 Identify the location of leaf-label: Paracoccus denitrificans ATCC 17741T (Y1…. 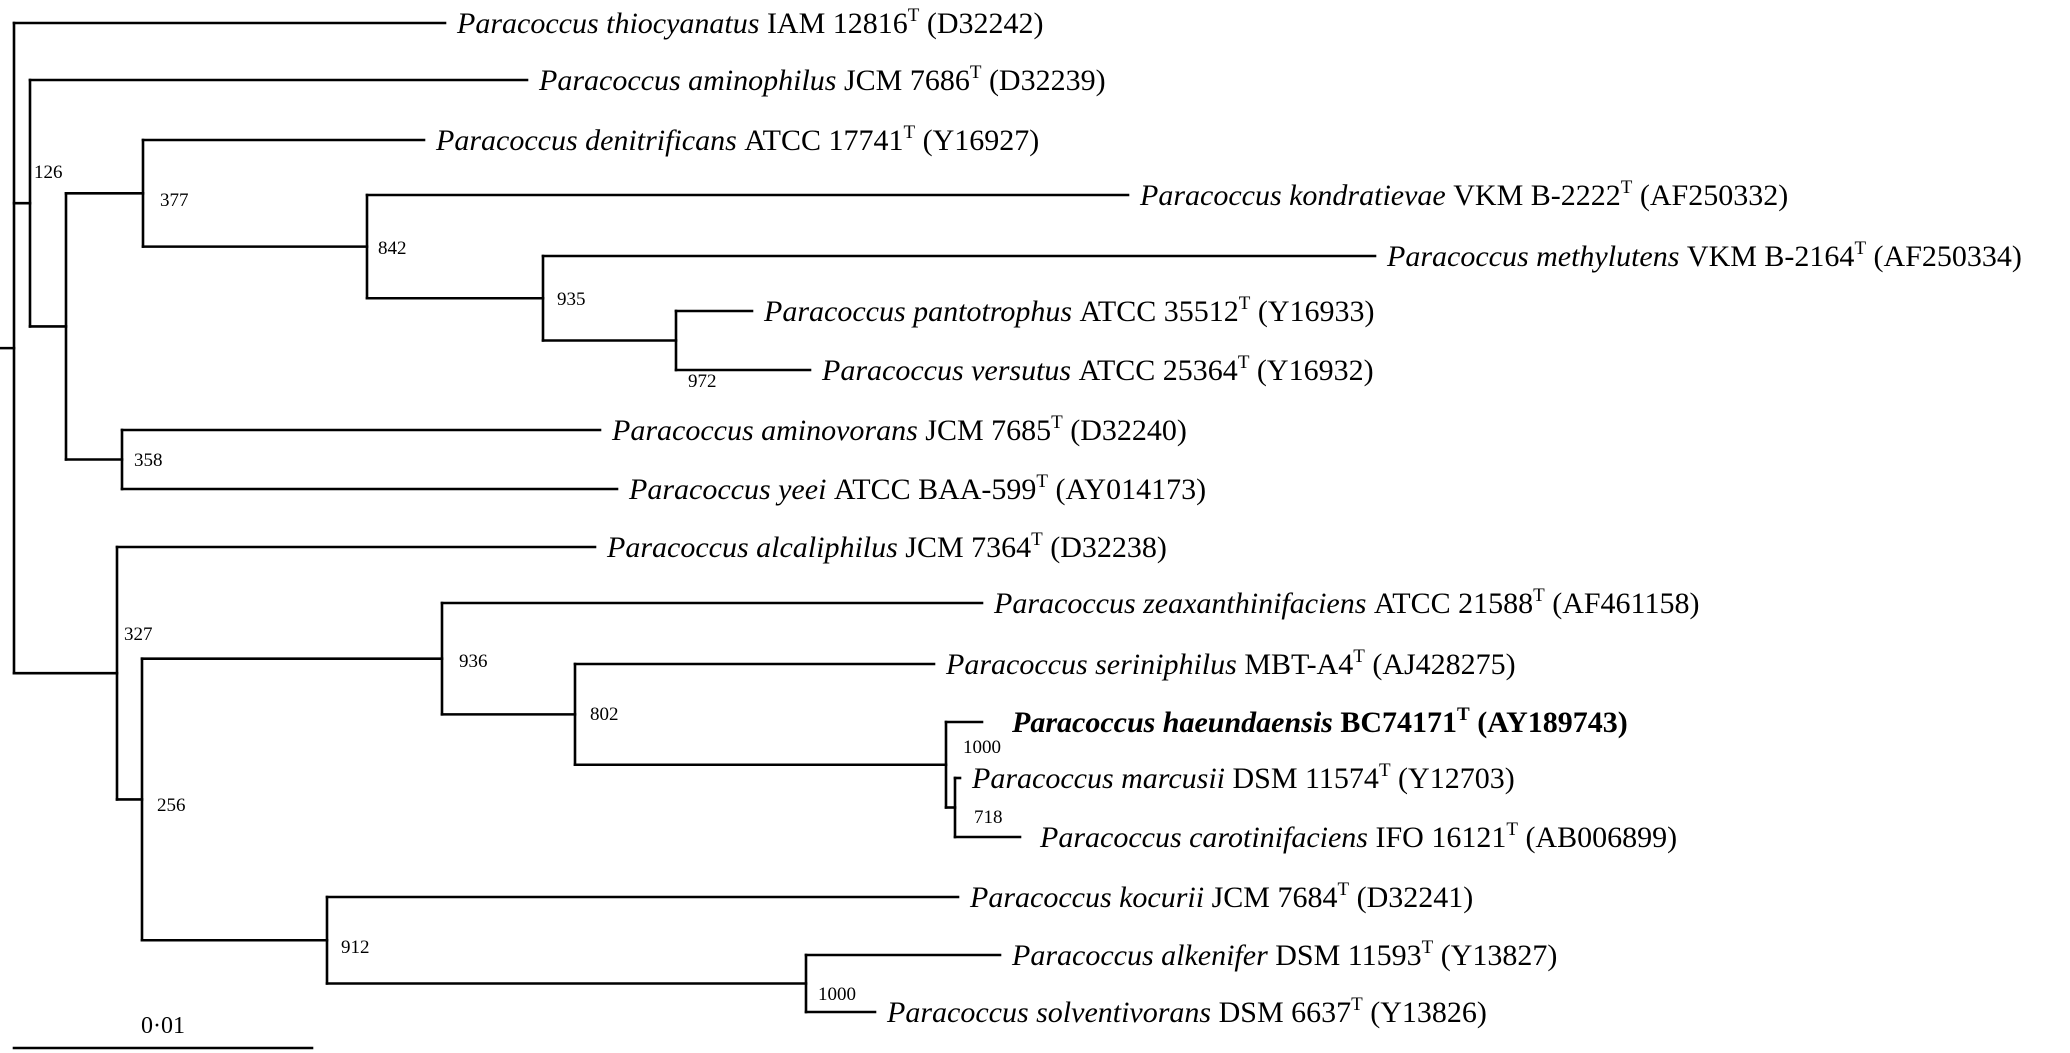
(737, 139).